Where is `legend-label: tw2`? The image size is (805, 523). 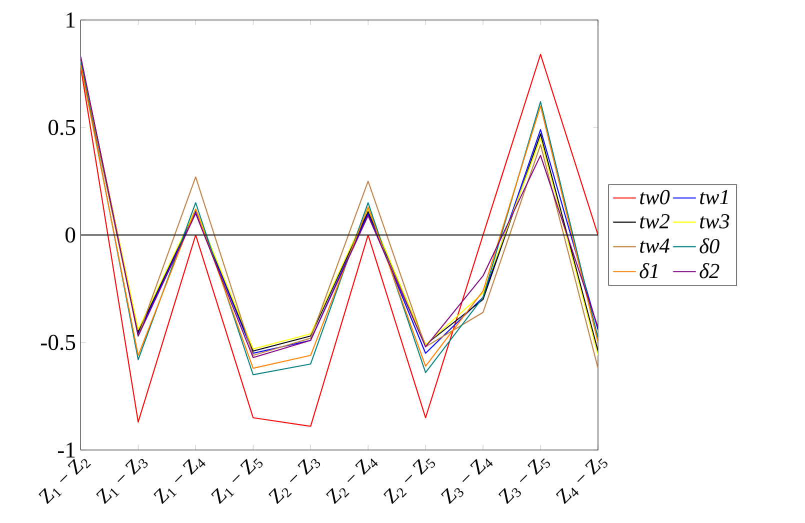
legend-label: tw2 is located at coordinates (655, 221).